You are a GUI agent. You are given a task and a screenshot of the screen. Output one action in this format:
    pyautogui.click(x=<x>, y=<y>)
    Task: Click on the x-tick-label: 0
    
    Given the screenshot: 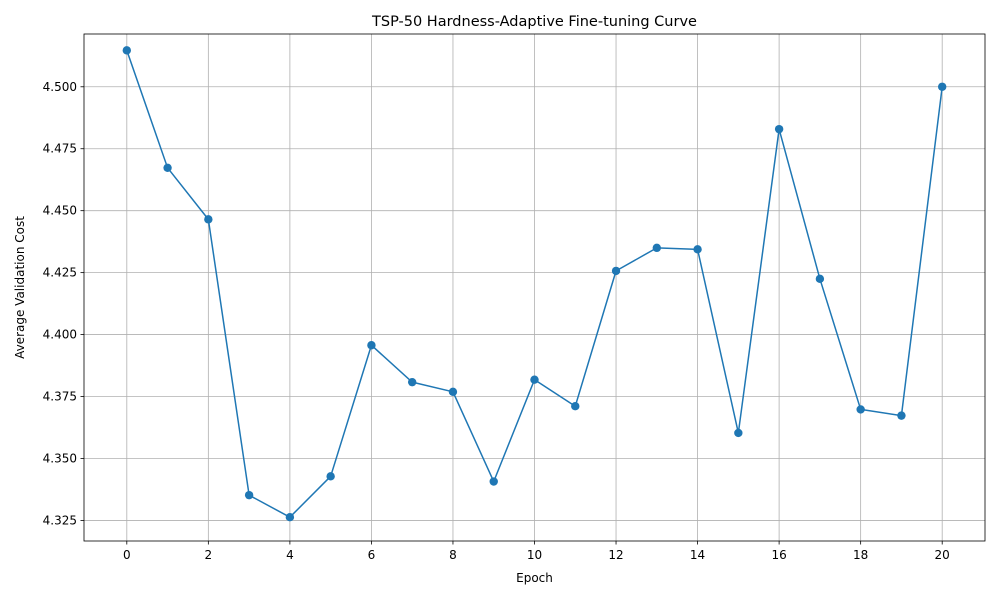 What is the action you would take?
    pyautogui.click(x=127, y=555)
    